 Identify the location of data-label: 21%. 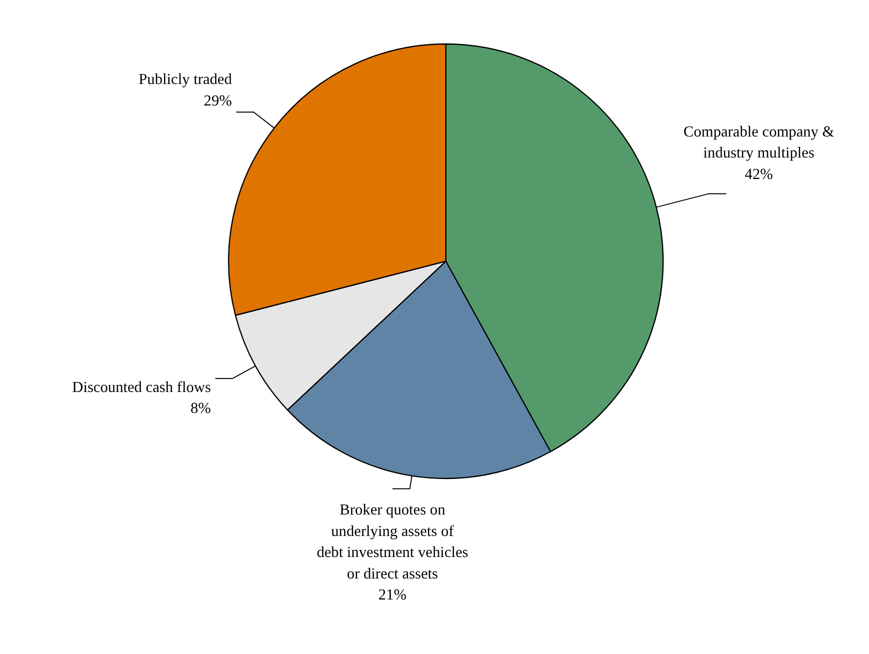
(392, 595).